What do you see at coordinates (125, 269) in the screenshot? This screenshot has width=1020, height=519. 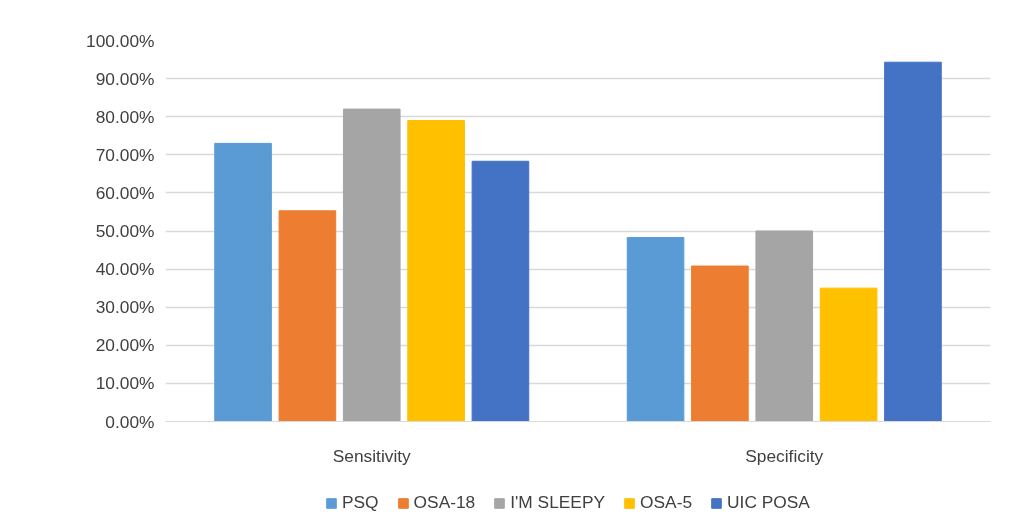 I see `y-tick-label: 40.00%` at bounding box center [125, 269].